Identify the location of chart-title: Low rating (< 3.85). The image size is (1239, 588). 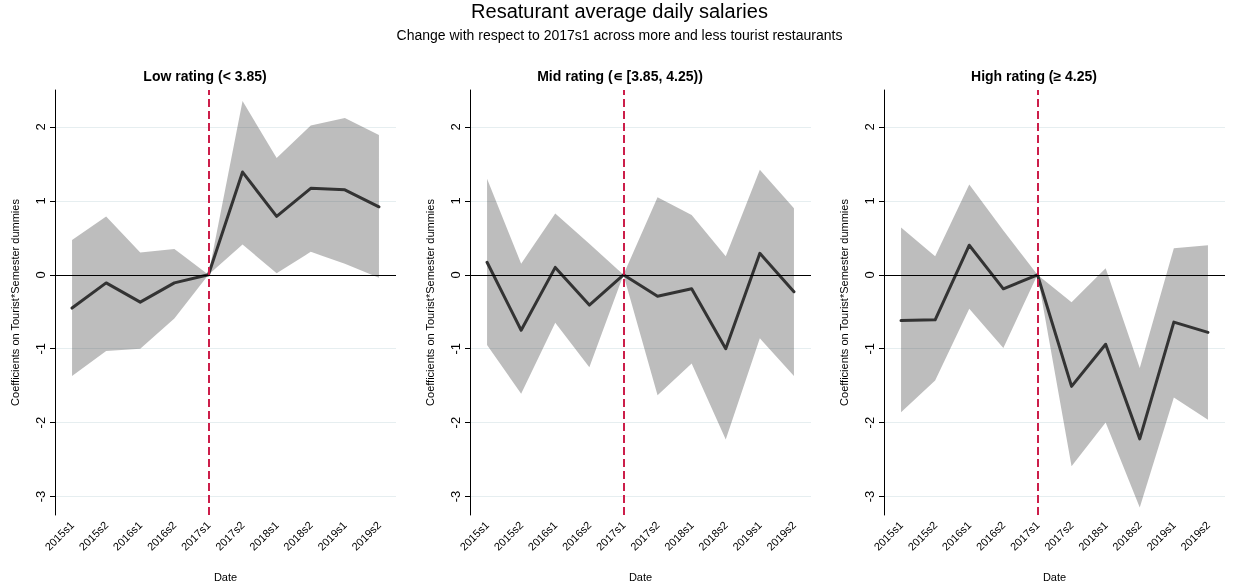
(205, 76).